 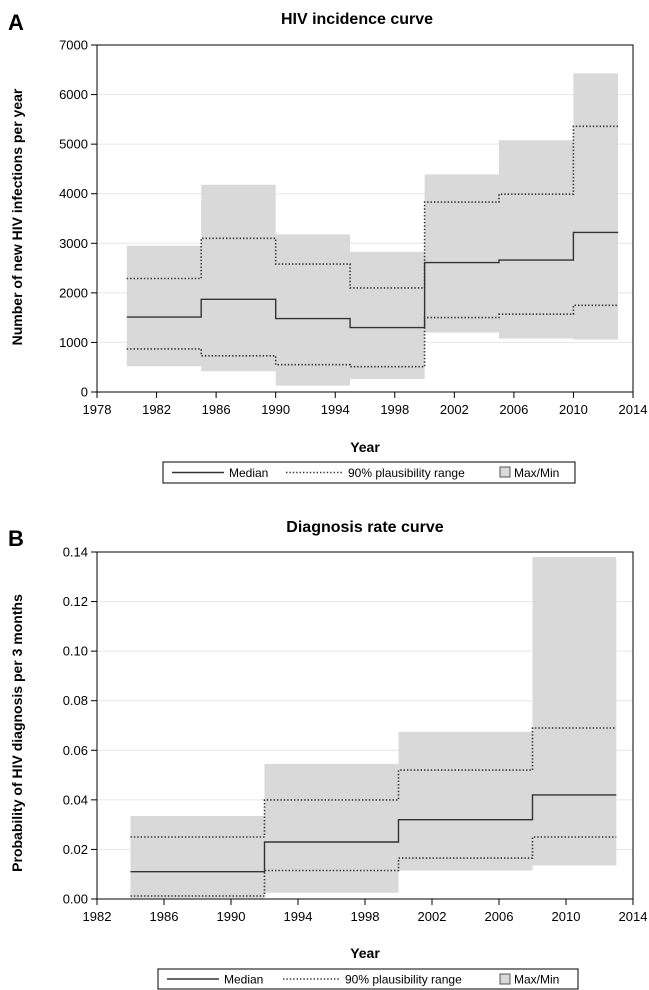 I want to click on x-tick-label-b-1: 1986, so click(x=164, y=916).